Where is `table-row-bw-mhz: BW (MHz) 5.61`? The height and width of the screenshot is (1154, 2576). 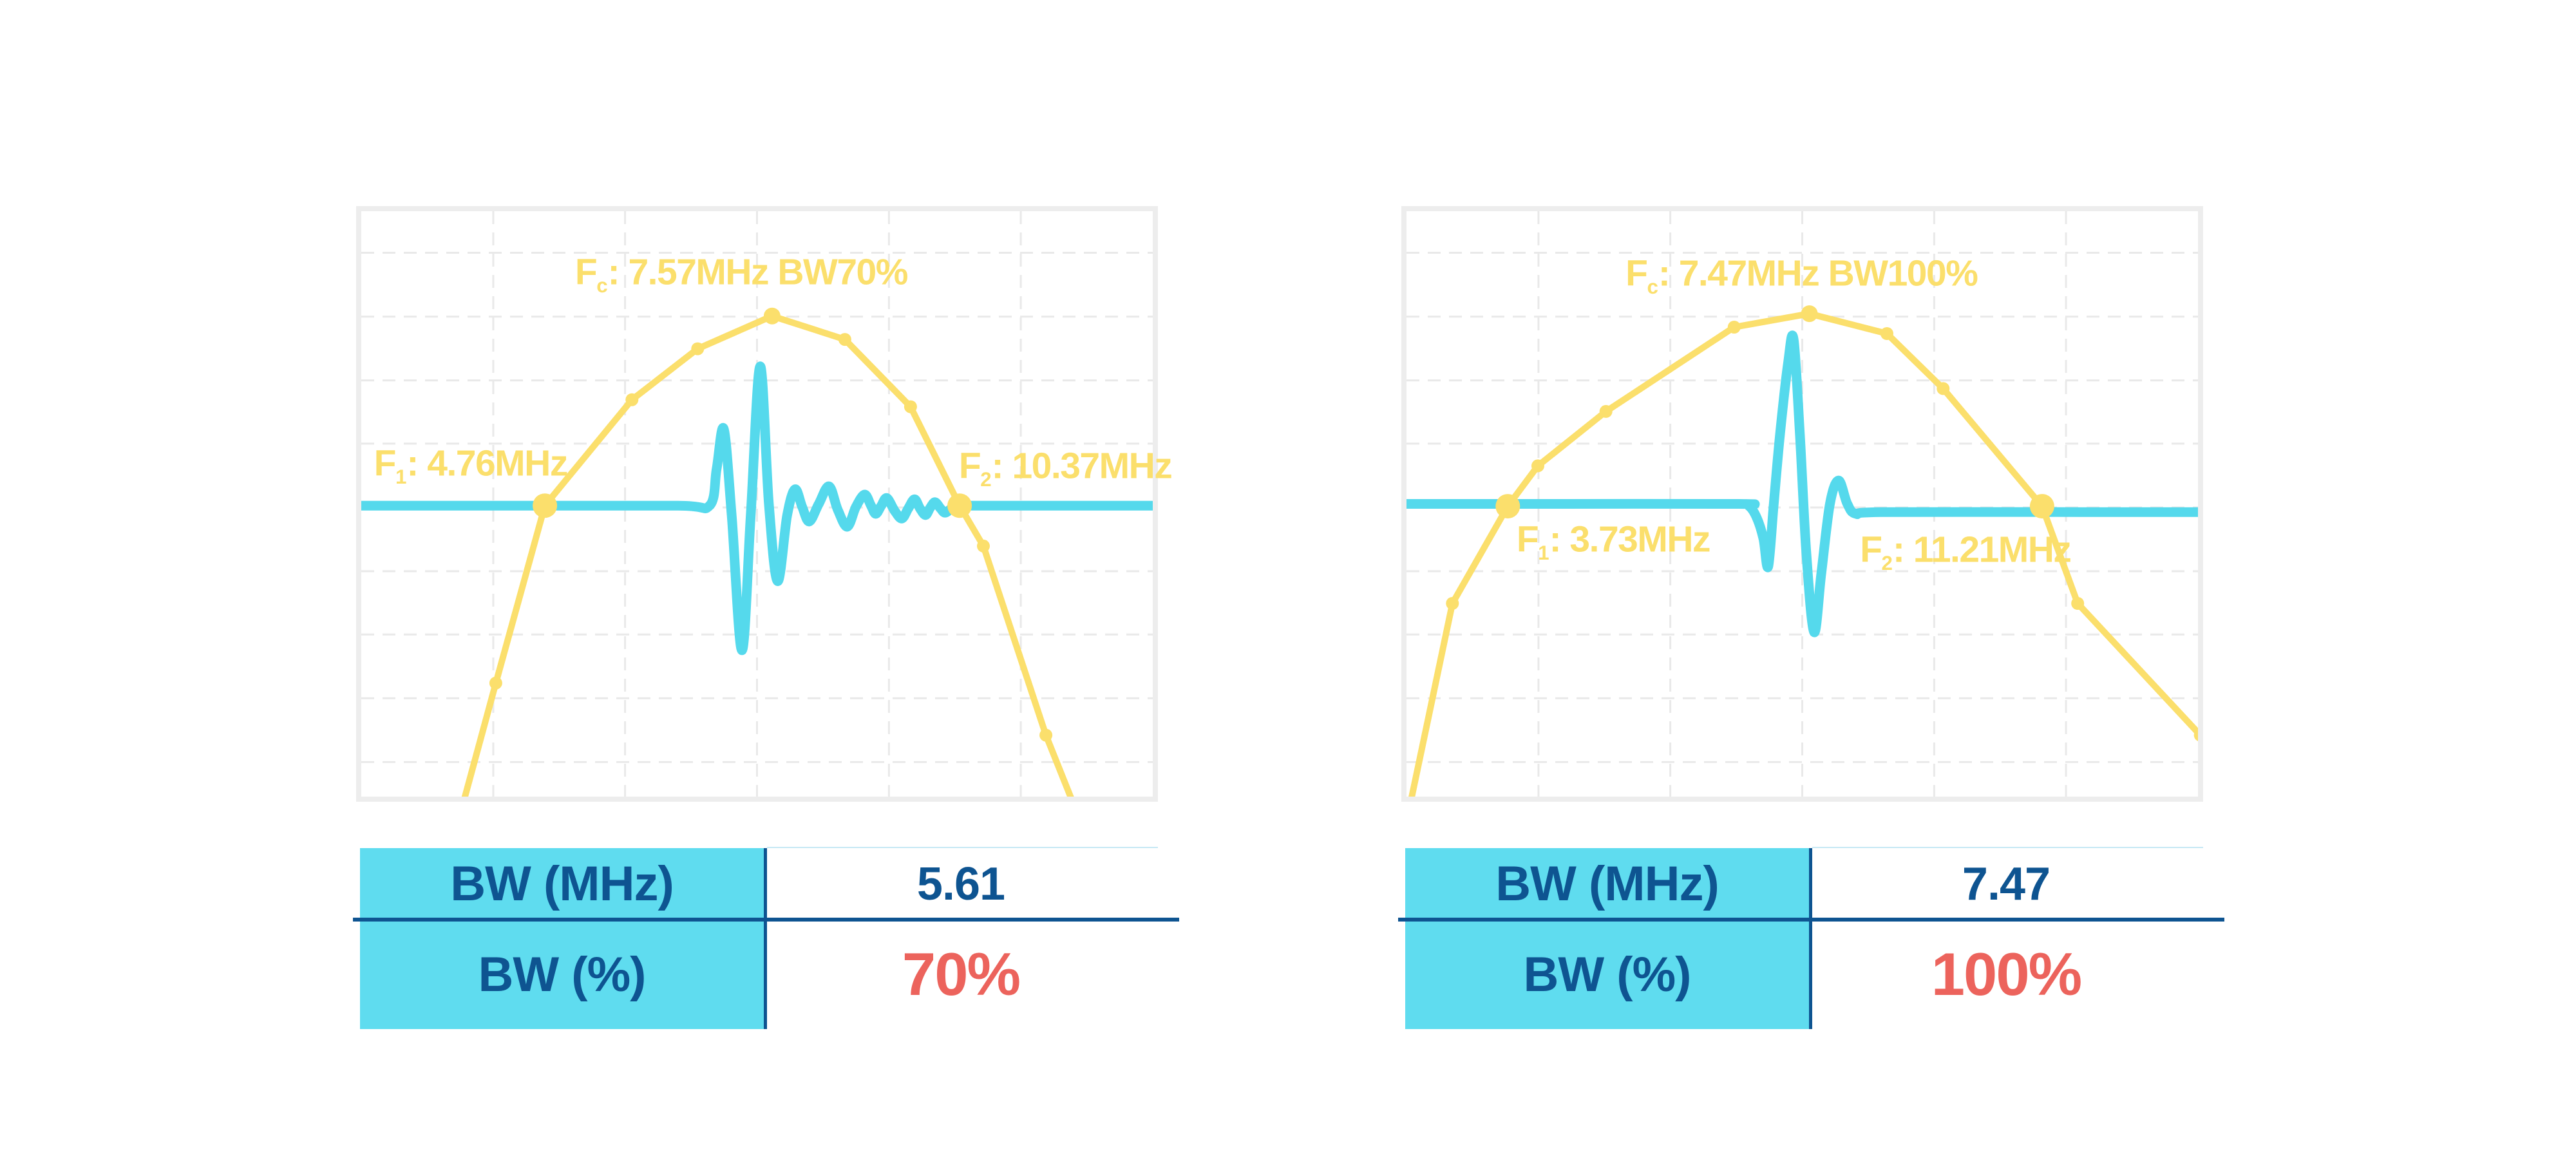
table-row-bw-mhz: BW (MHz) 5.61 is located at coordinates (759, 884).